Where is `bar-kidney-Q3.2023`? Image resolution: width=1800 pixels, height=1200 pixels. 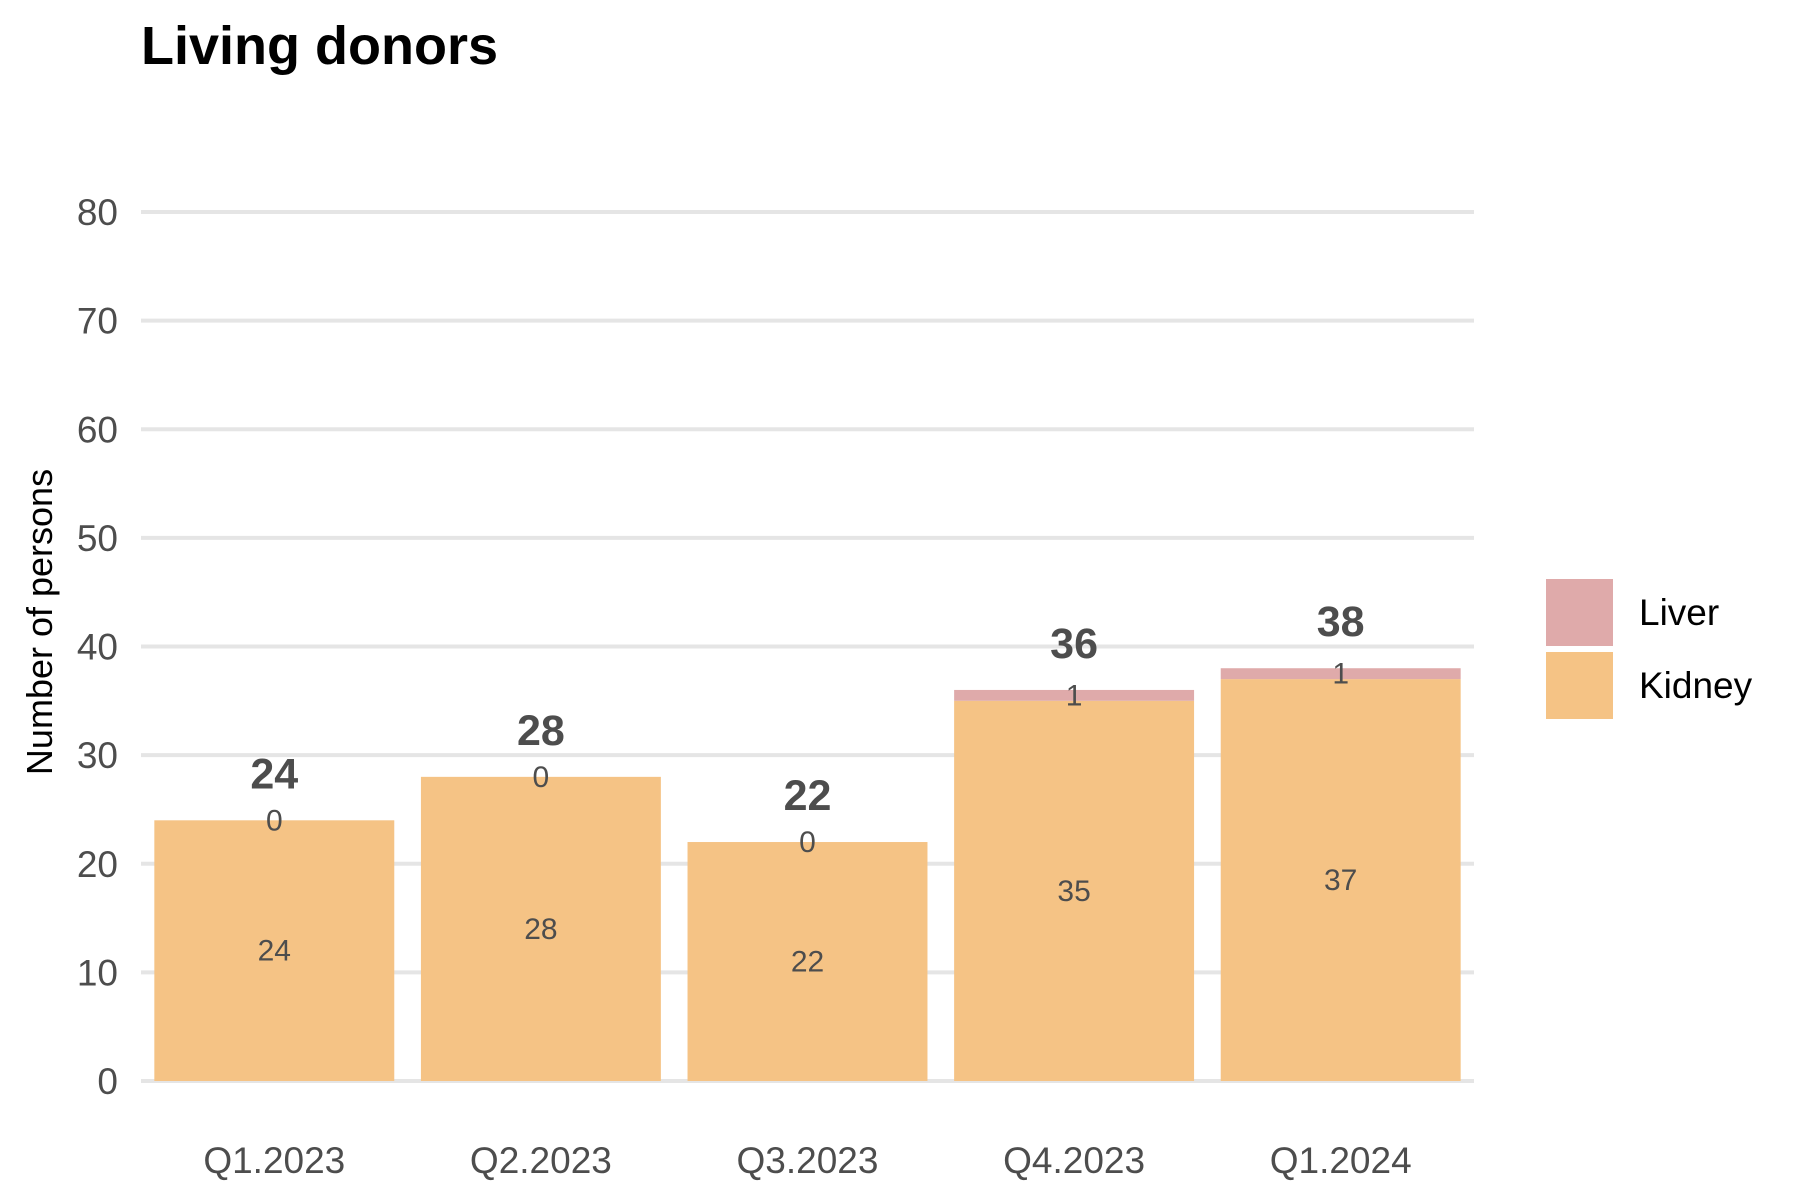 bar-kidney-Q3.2023 is located at coordinates (807, 961).